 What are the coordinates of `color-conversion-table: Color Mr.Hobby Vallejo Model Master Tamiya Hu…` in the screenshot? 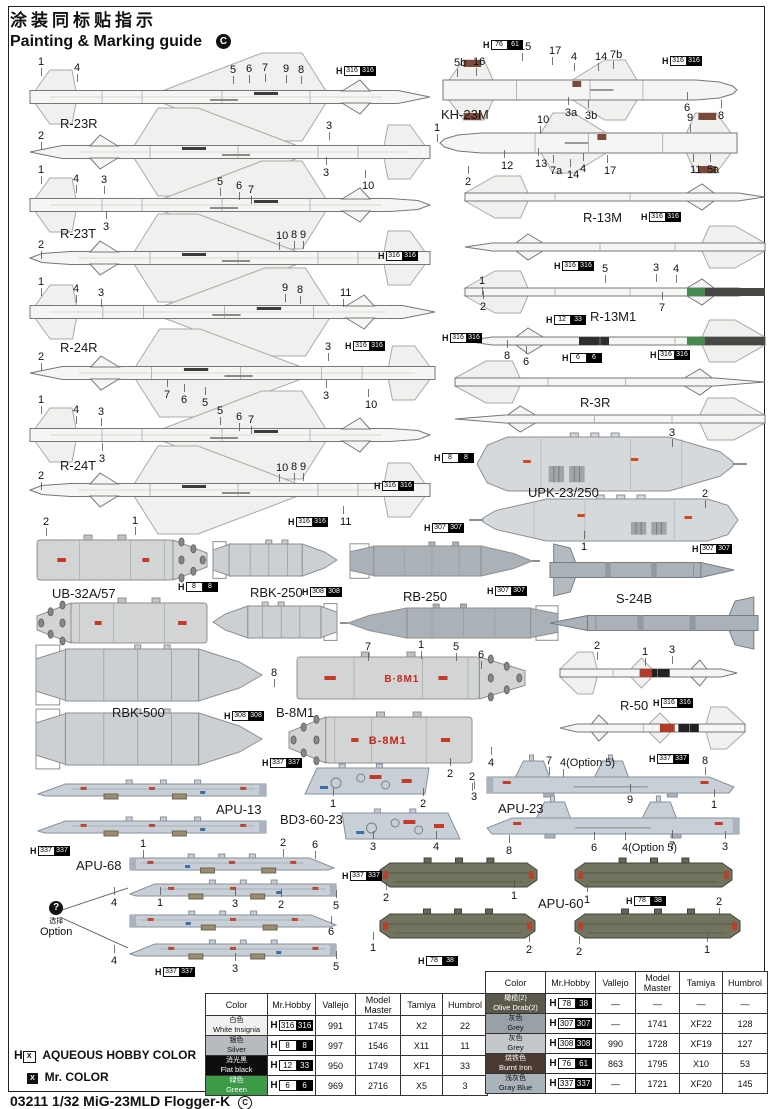 It's located at (346, 1044).